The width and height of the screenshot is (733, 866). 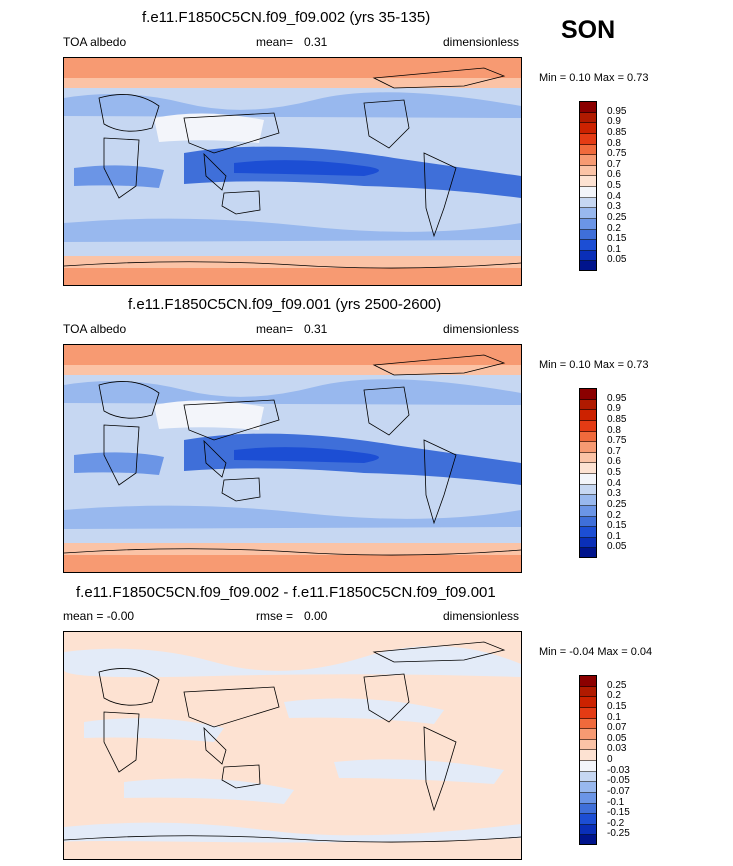 What do you see at coordinates (596, 652) in the screenshot?
I see `panel-3-min-max: Min = -0.04 Max = 0.04` at bounding box center [596, 652].